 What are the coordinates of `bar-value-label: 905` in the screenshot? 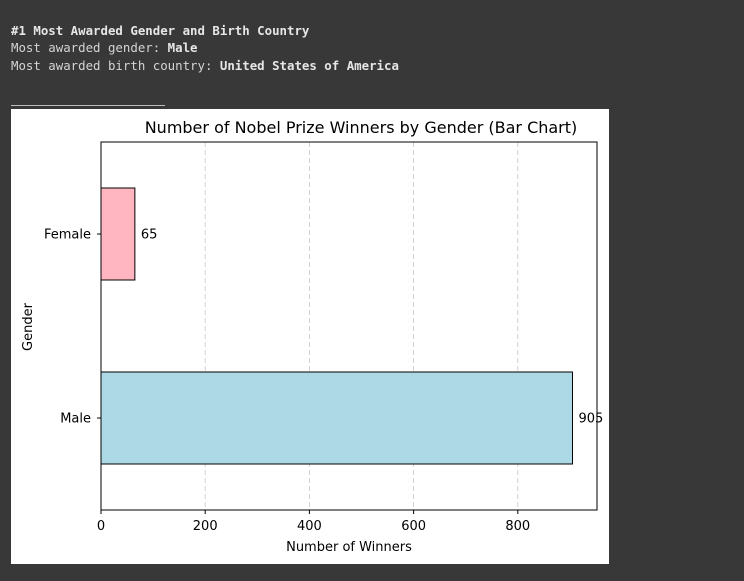 It's located at (591, 419).